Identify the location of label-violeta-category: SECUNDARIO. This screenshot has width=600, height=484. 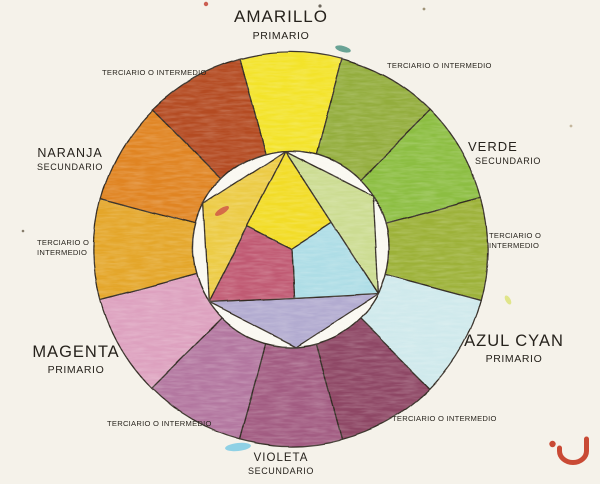
(280, 471).